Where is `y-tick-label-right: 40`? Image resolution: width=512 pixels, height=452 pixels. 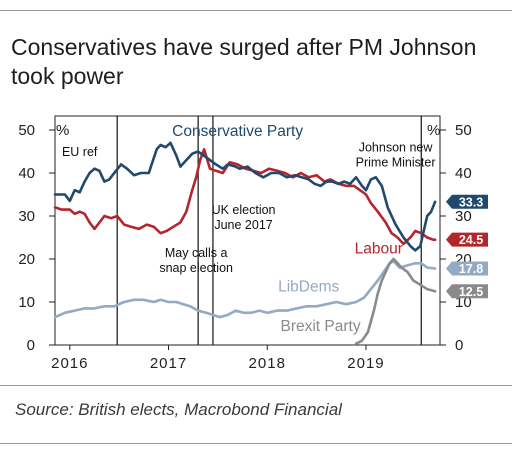 y-tick-label-right: 40 is located at coordinates (463, 173).